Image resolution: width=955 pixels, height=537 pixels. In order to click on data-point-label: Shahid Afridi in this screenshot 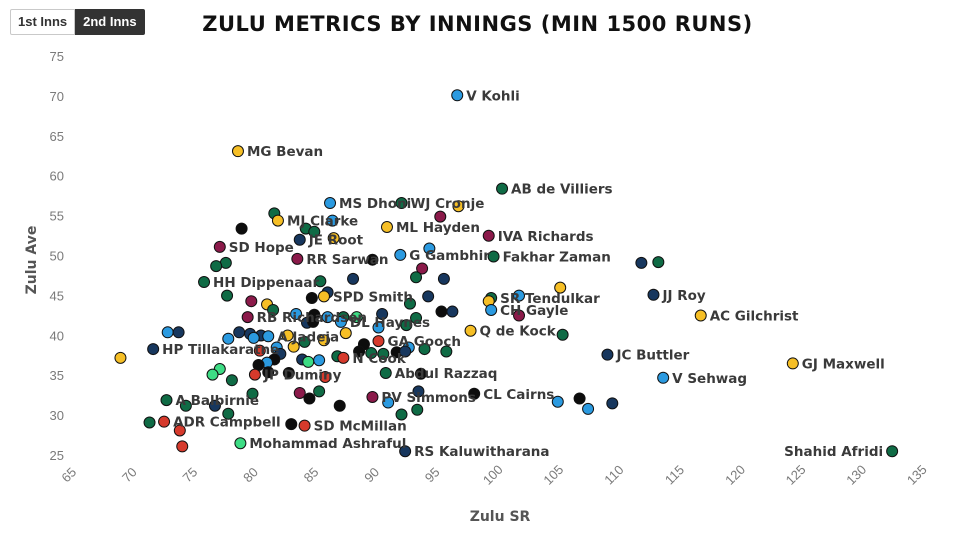, I will do `click(833, 452)`.